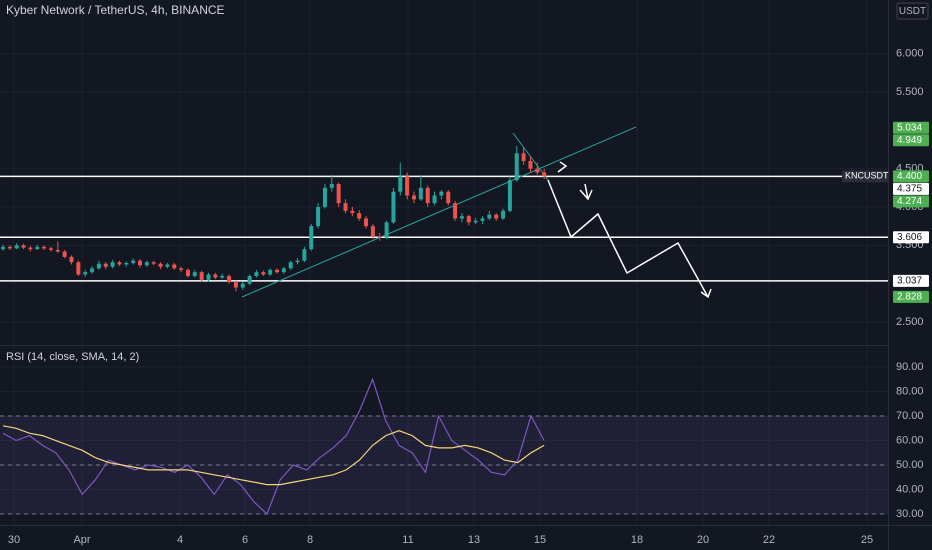 Image resolution: width=932 pixels, height=550 pixels. Describe the element at coordinates (910, 54) in the screenshot. I see `y-tick-label: 6.000` at that location.